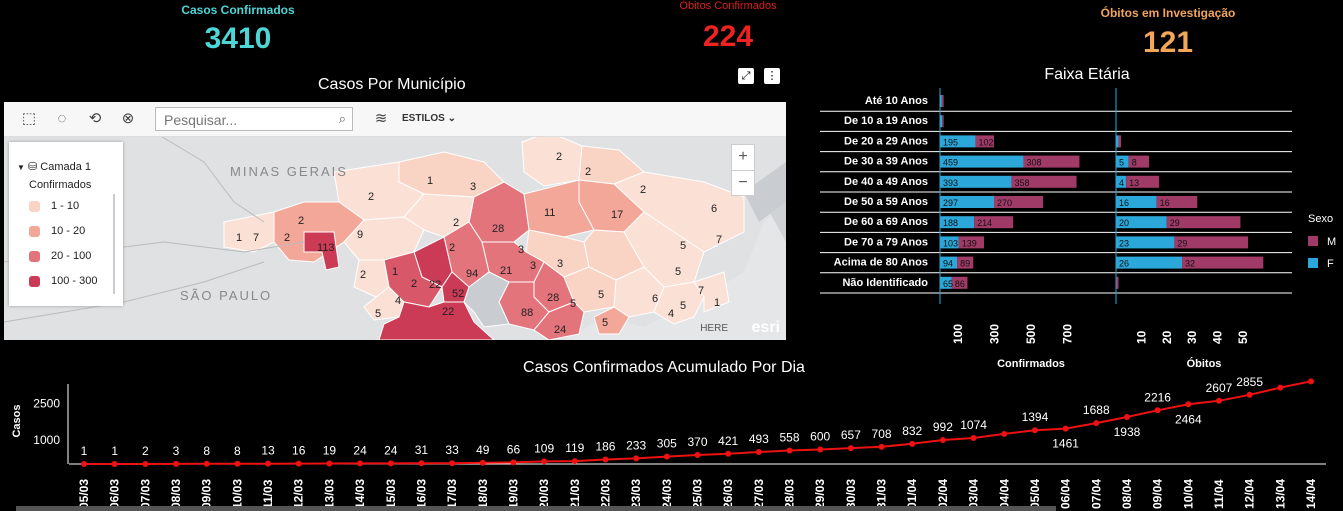  I want to click on clear-selection-icon: ⊗, so click(128, 118).